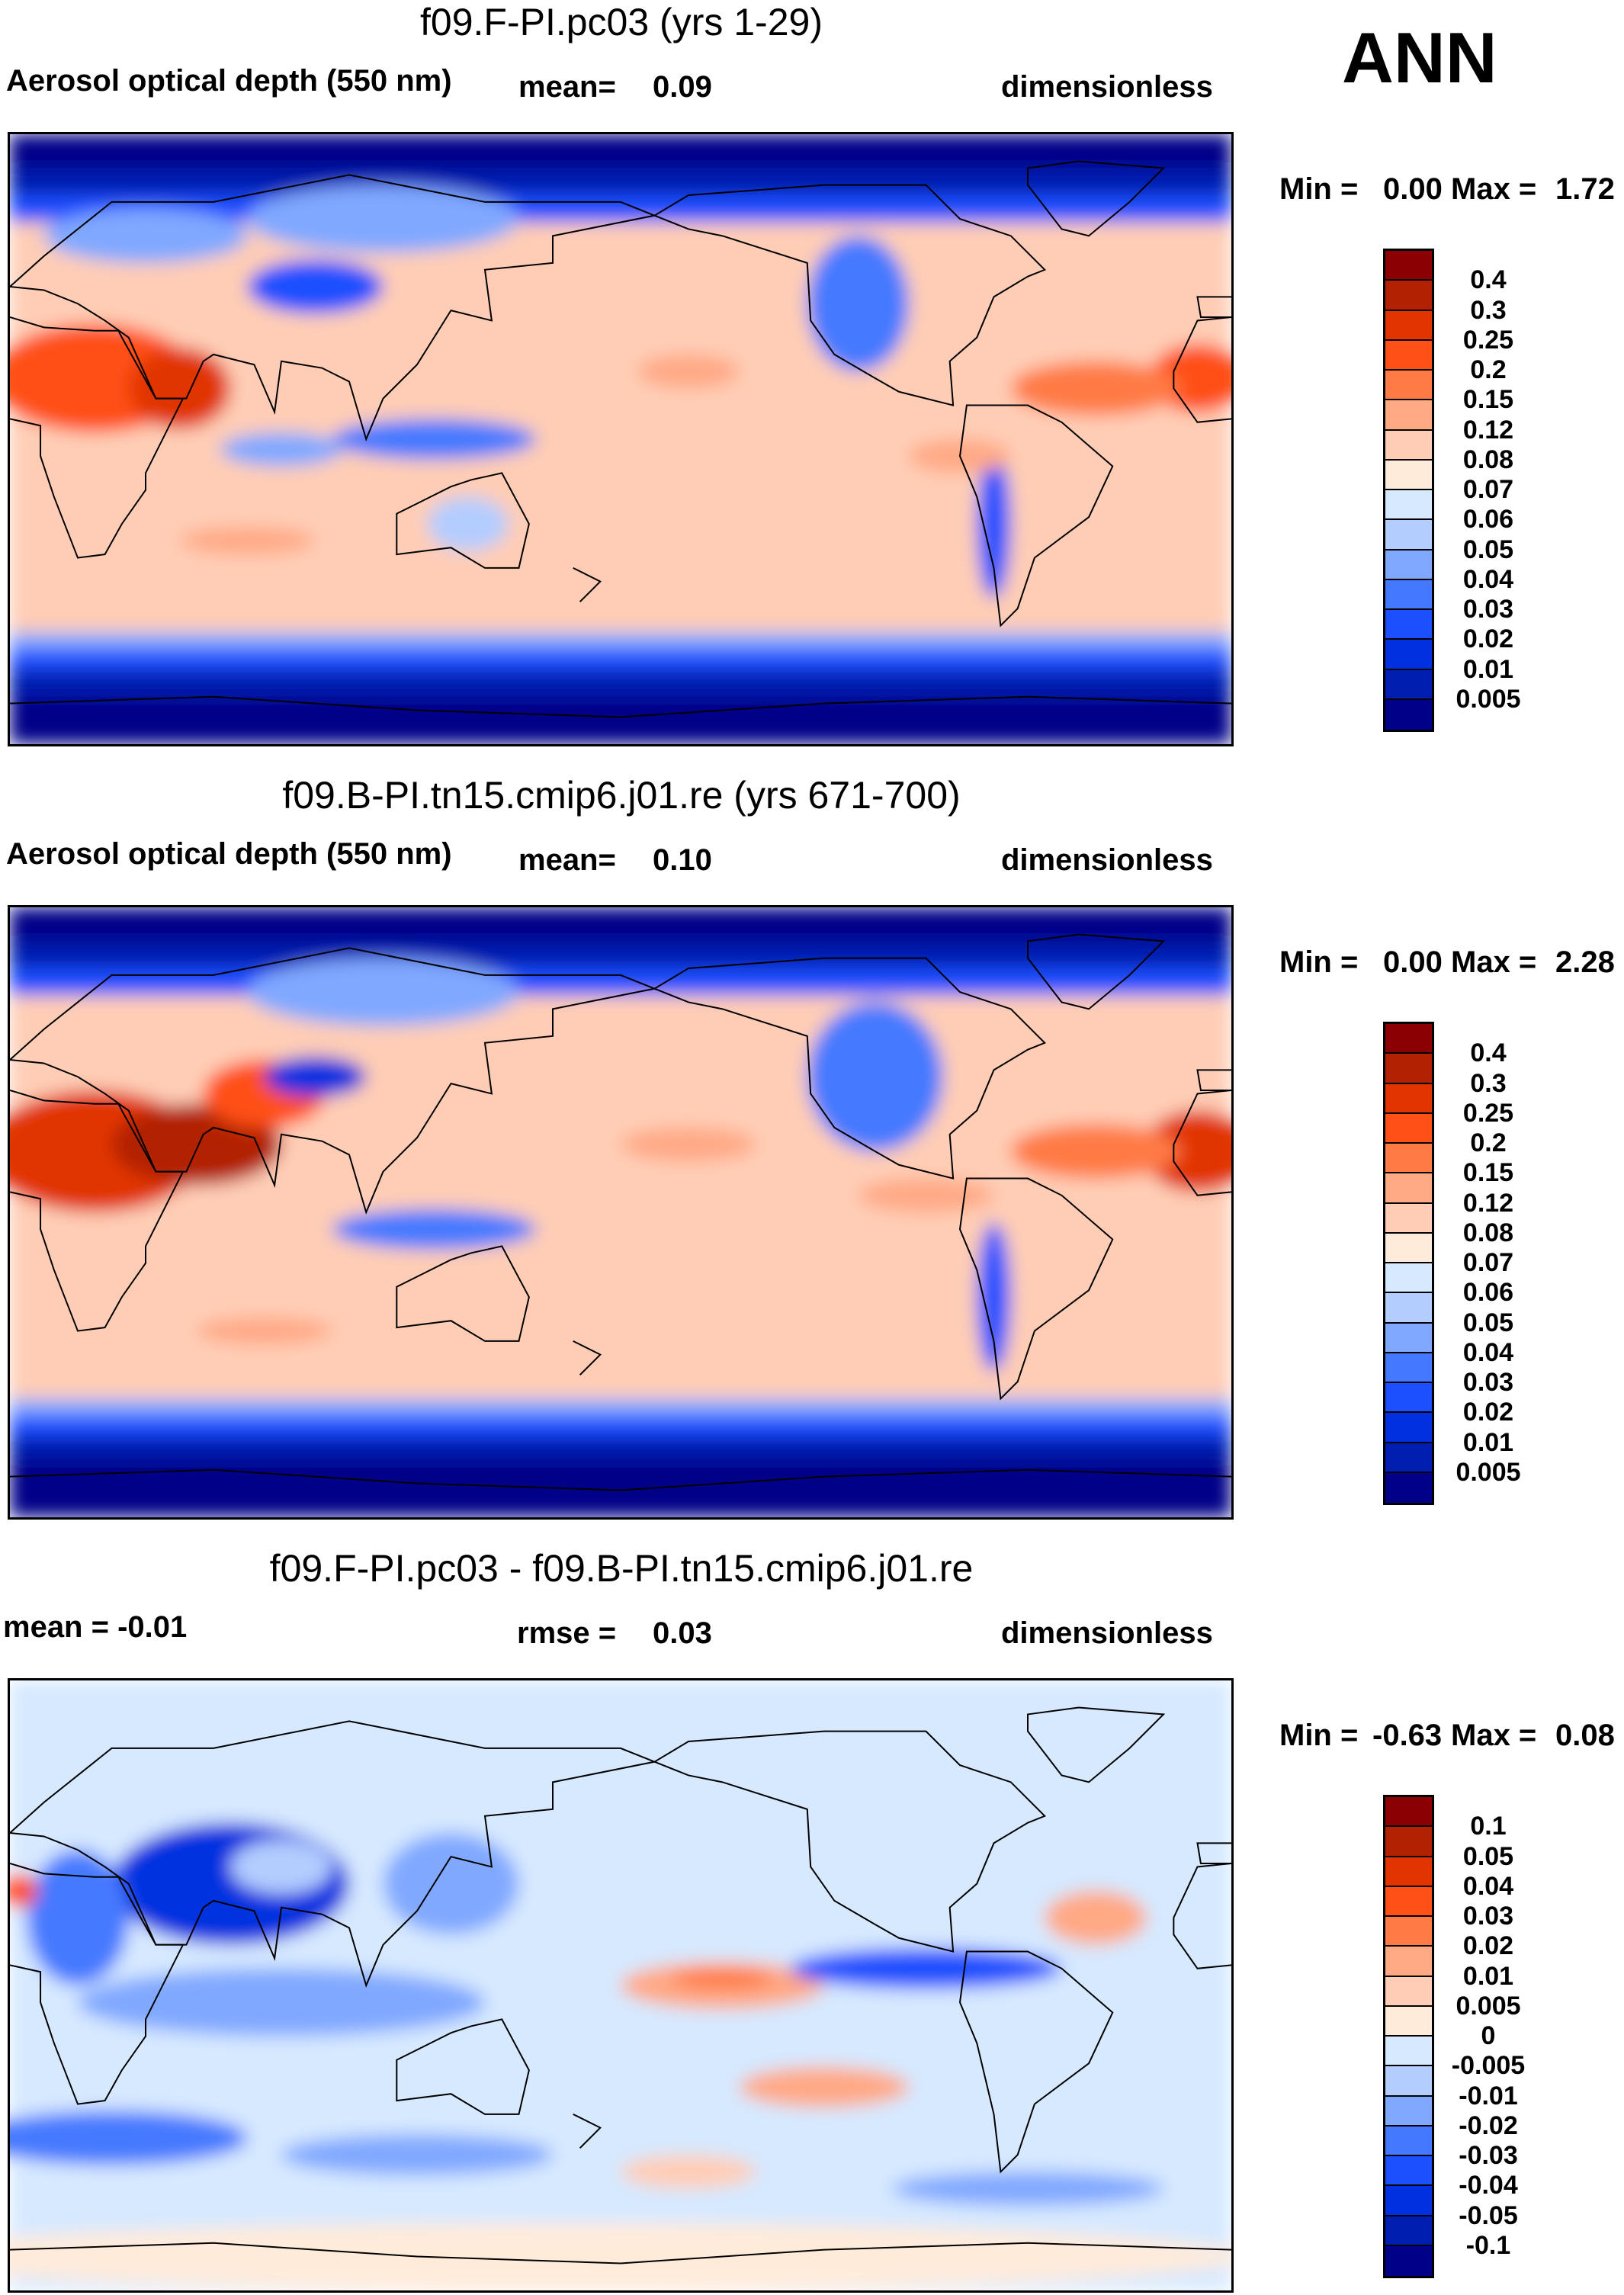 The height and width of the screenshot is (2295, 1624). Describe the element at coordinates (682, 860) in the screenshot. I see `stat-value: 0.10` at that location.